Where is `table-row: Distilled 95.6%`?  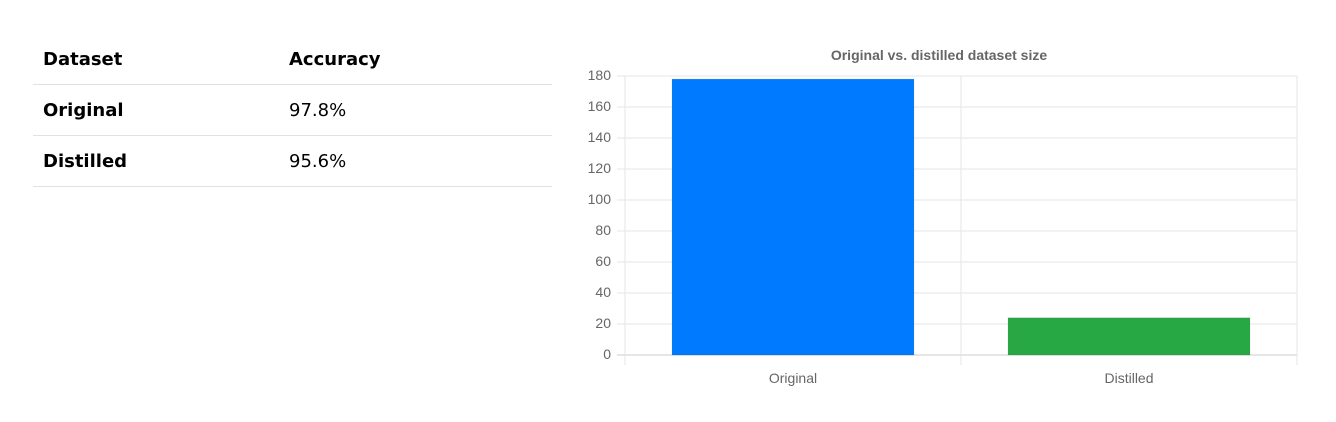 table-row: Distilled 95.6% is located at coordinates (292, 161).